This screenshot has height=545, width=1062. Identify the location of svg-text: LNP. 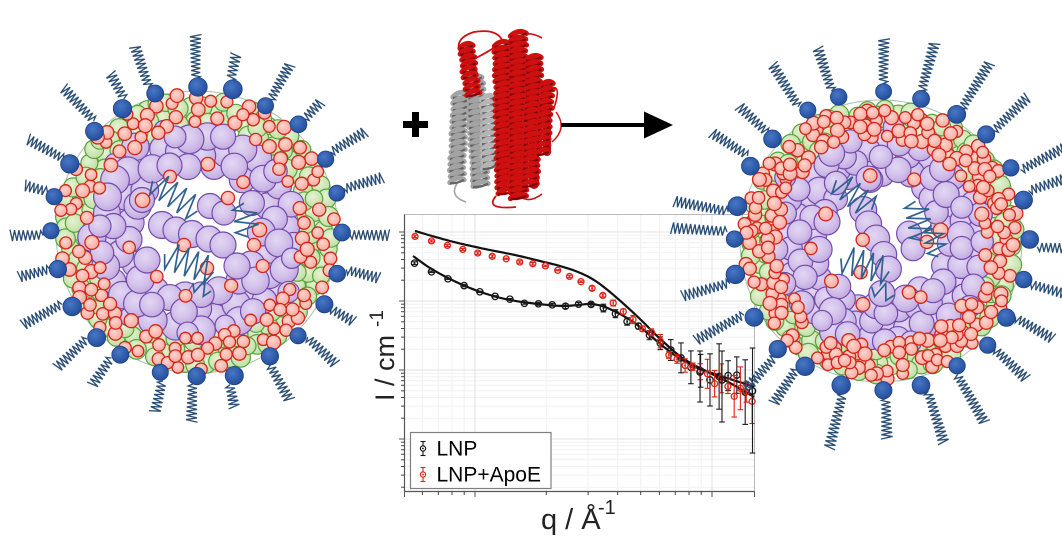
(457, 449).